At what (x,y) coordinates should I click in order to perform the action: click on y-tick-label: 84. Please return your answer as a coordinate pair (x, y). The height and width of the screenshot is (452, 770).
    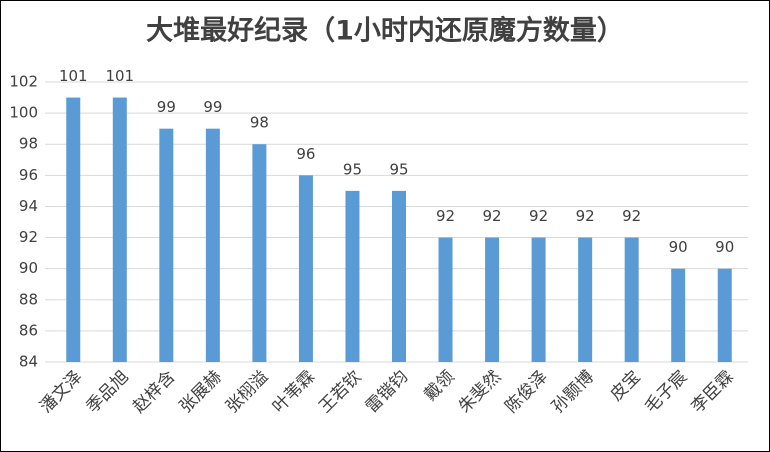
    Looking at the image, I should click on (28, 362).